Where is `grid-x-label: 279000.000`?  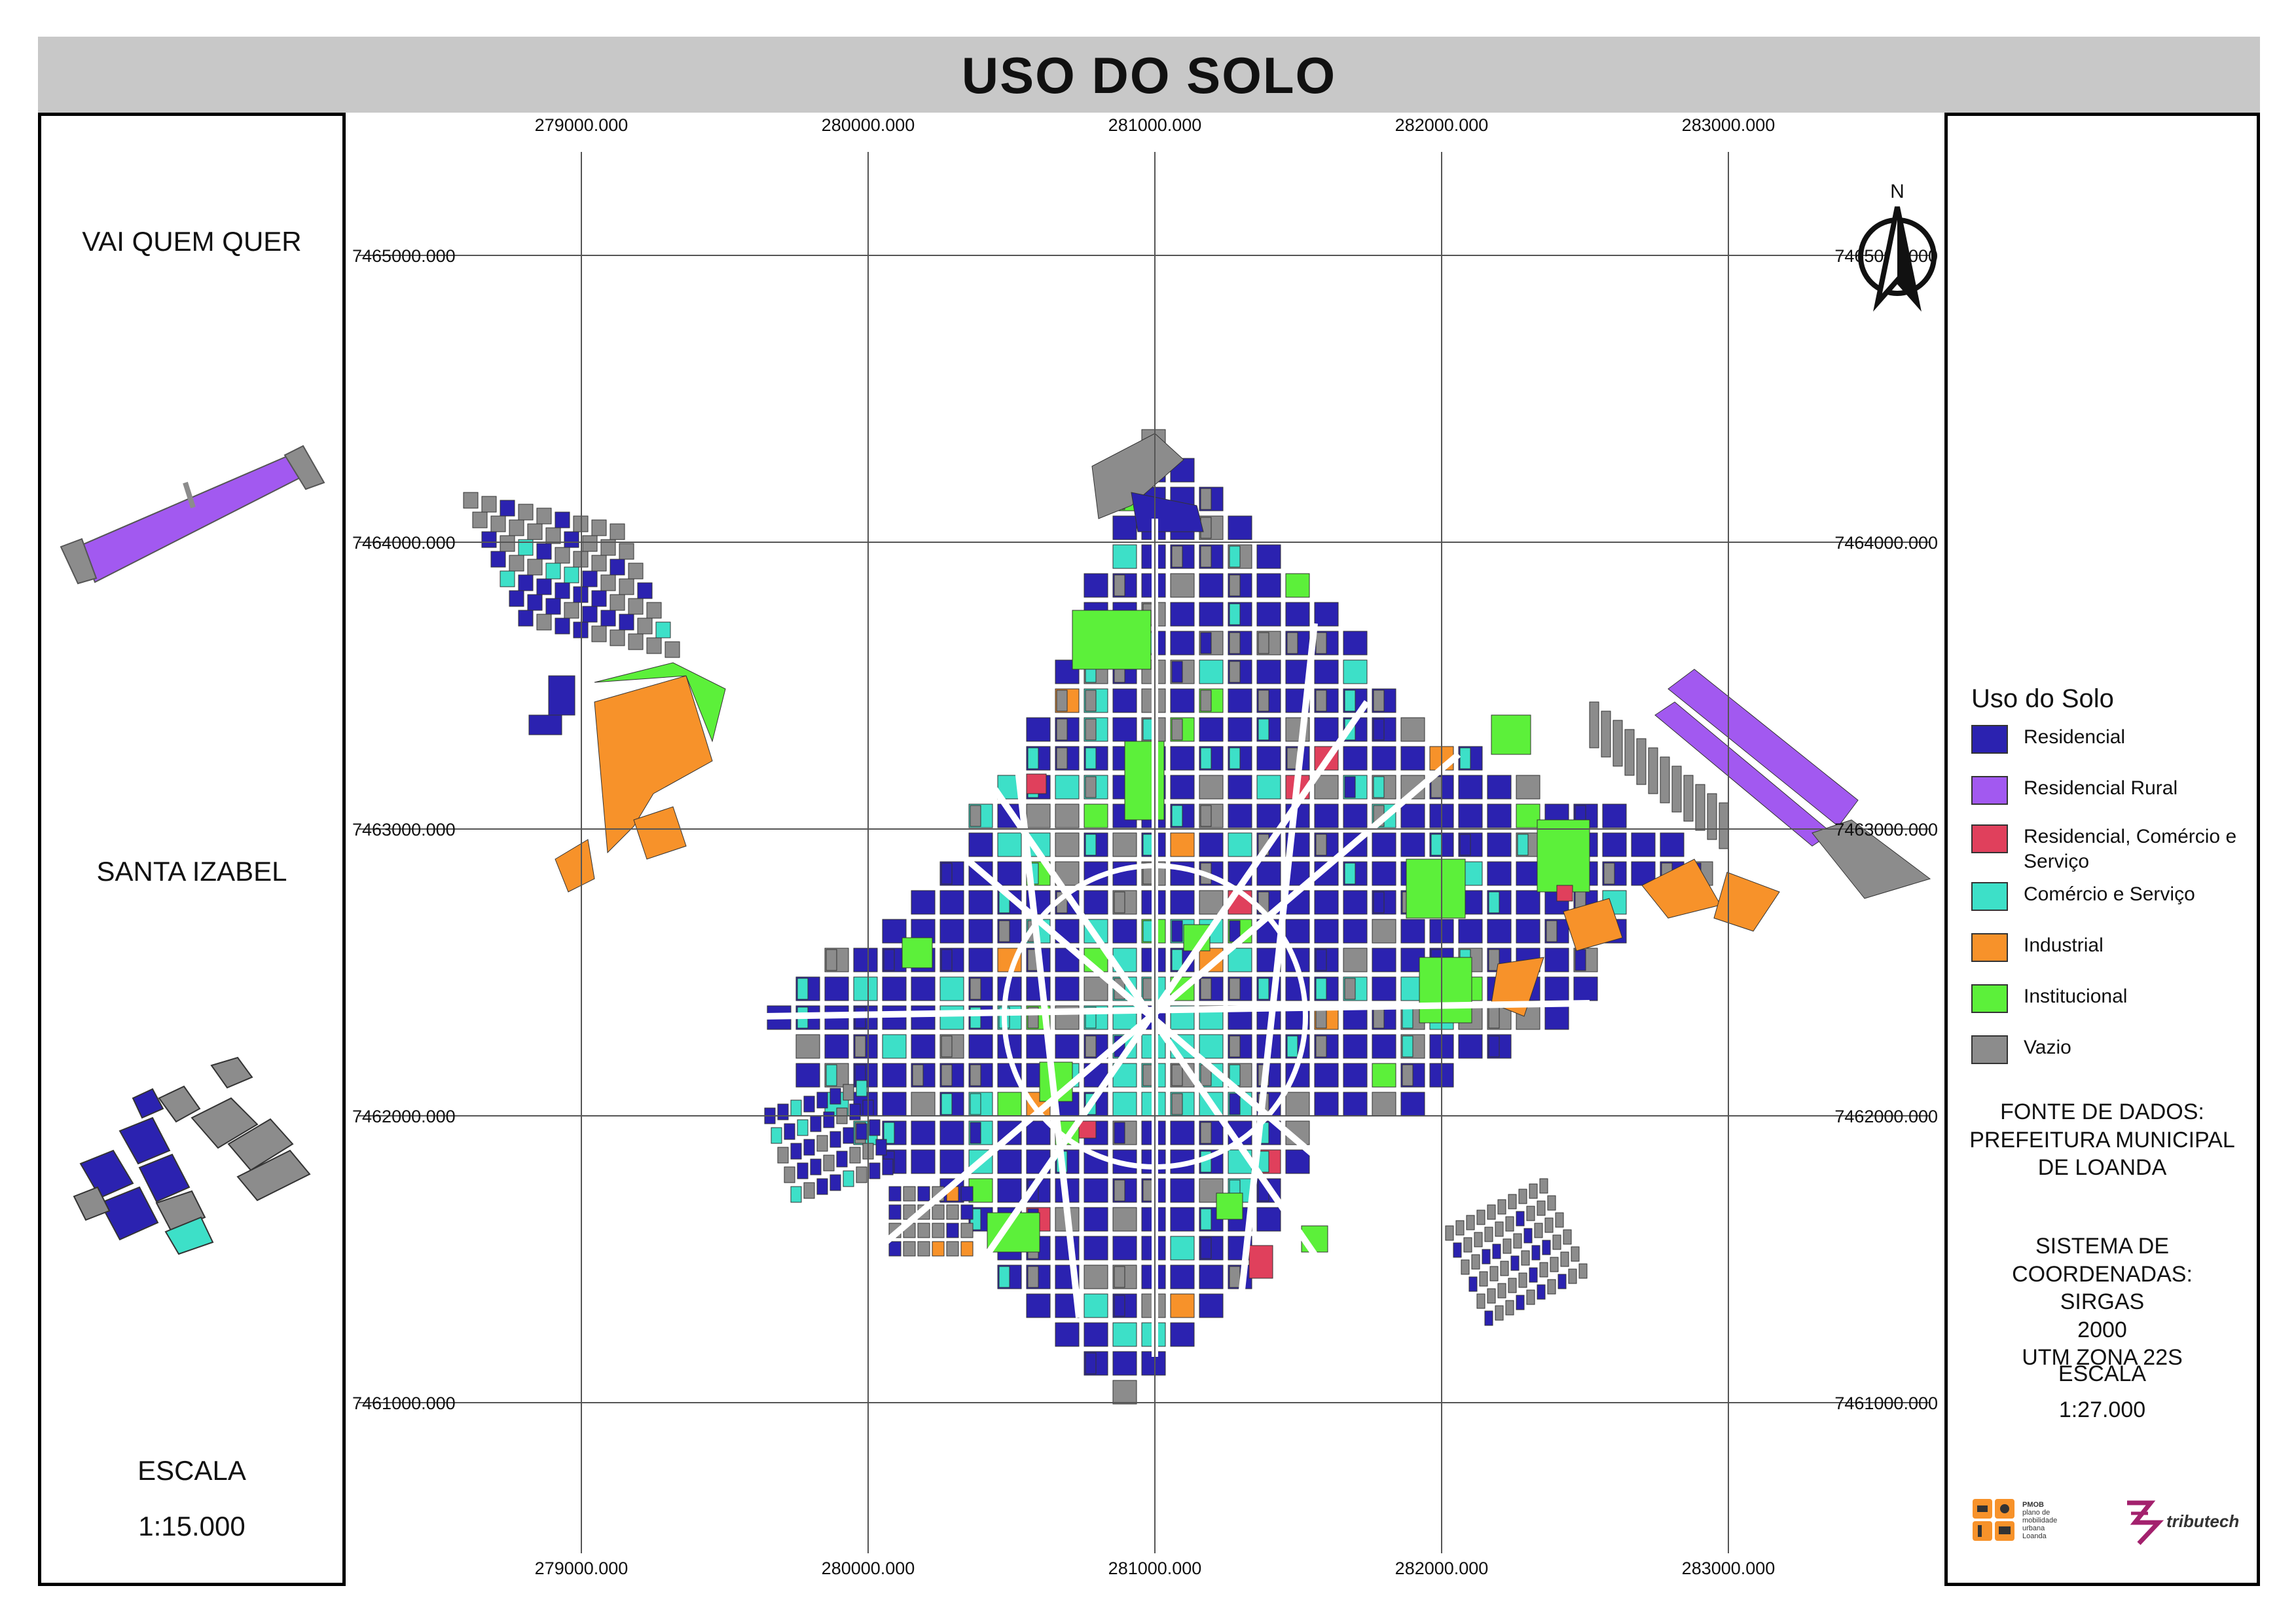 grid-x-label: 279000.000 is located at coordinates (582, 125).